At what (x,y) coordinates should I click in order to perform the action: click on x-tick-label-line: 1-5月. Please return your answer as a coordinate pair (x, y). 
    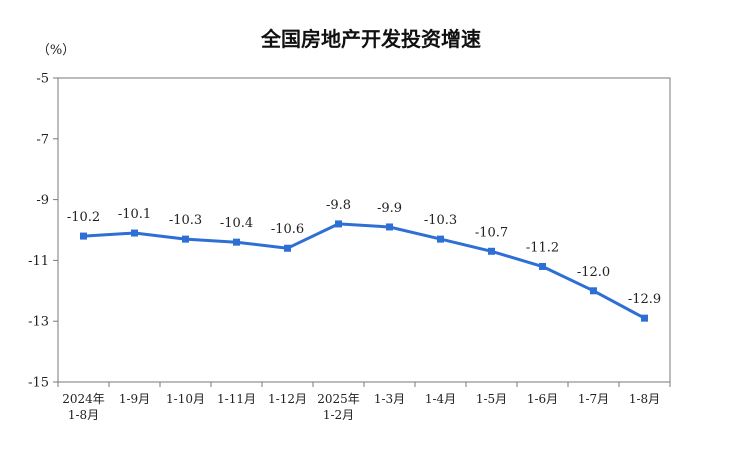
    Looking at the image, I should click on (491, 399).